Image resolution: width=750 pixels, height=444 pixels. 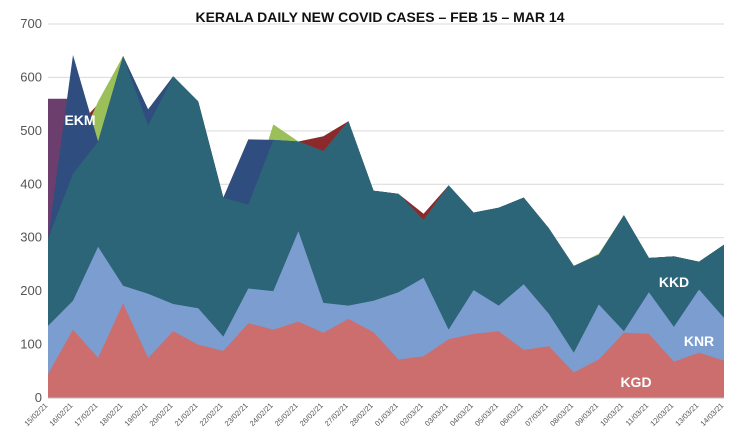 I want to click on series-label-kkd: KKD, so click(x=674, y=282).